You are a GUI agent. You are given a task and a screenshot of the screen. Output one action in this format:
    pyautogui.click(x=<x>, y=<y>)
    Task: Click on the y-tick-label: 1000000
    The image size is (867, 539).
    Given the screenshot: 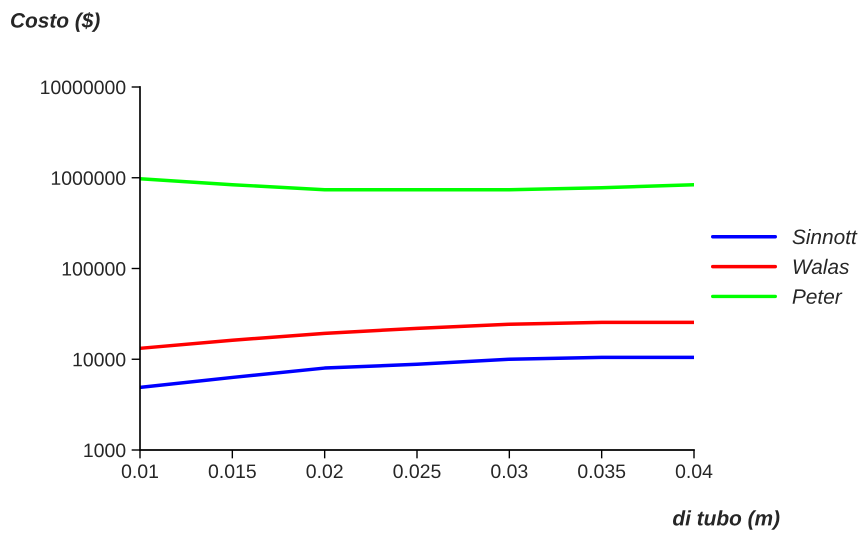 What is the action you would take?
    pyautogui.click(x=89, y=178)
    